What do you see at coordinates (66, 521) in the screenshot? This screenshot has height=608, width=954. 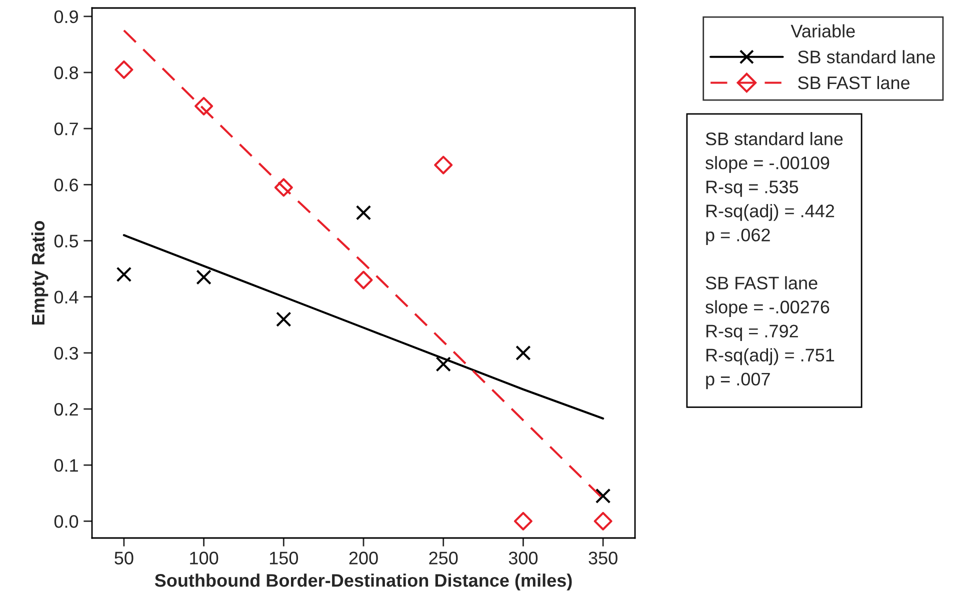 I see `y-tick-label: 0.0` at bounding box center [66, 521].